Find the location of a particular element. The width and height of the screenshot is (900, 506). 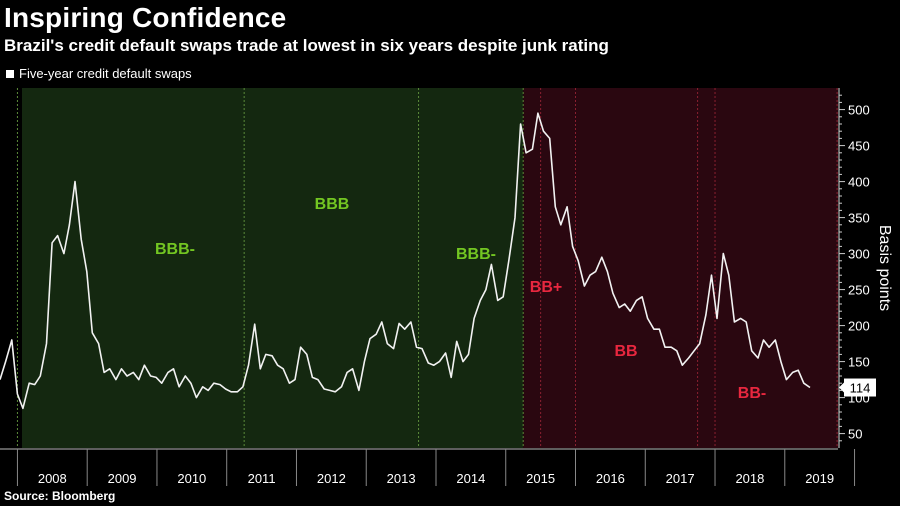

y-tick-label: 150 is located at coordinates (859, 362).